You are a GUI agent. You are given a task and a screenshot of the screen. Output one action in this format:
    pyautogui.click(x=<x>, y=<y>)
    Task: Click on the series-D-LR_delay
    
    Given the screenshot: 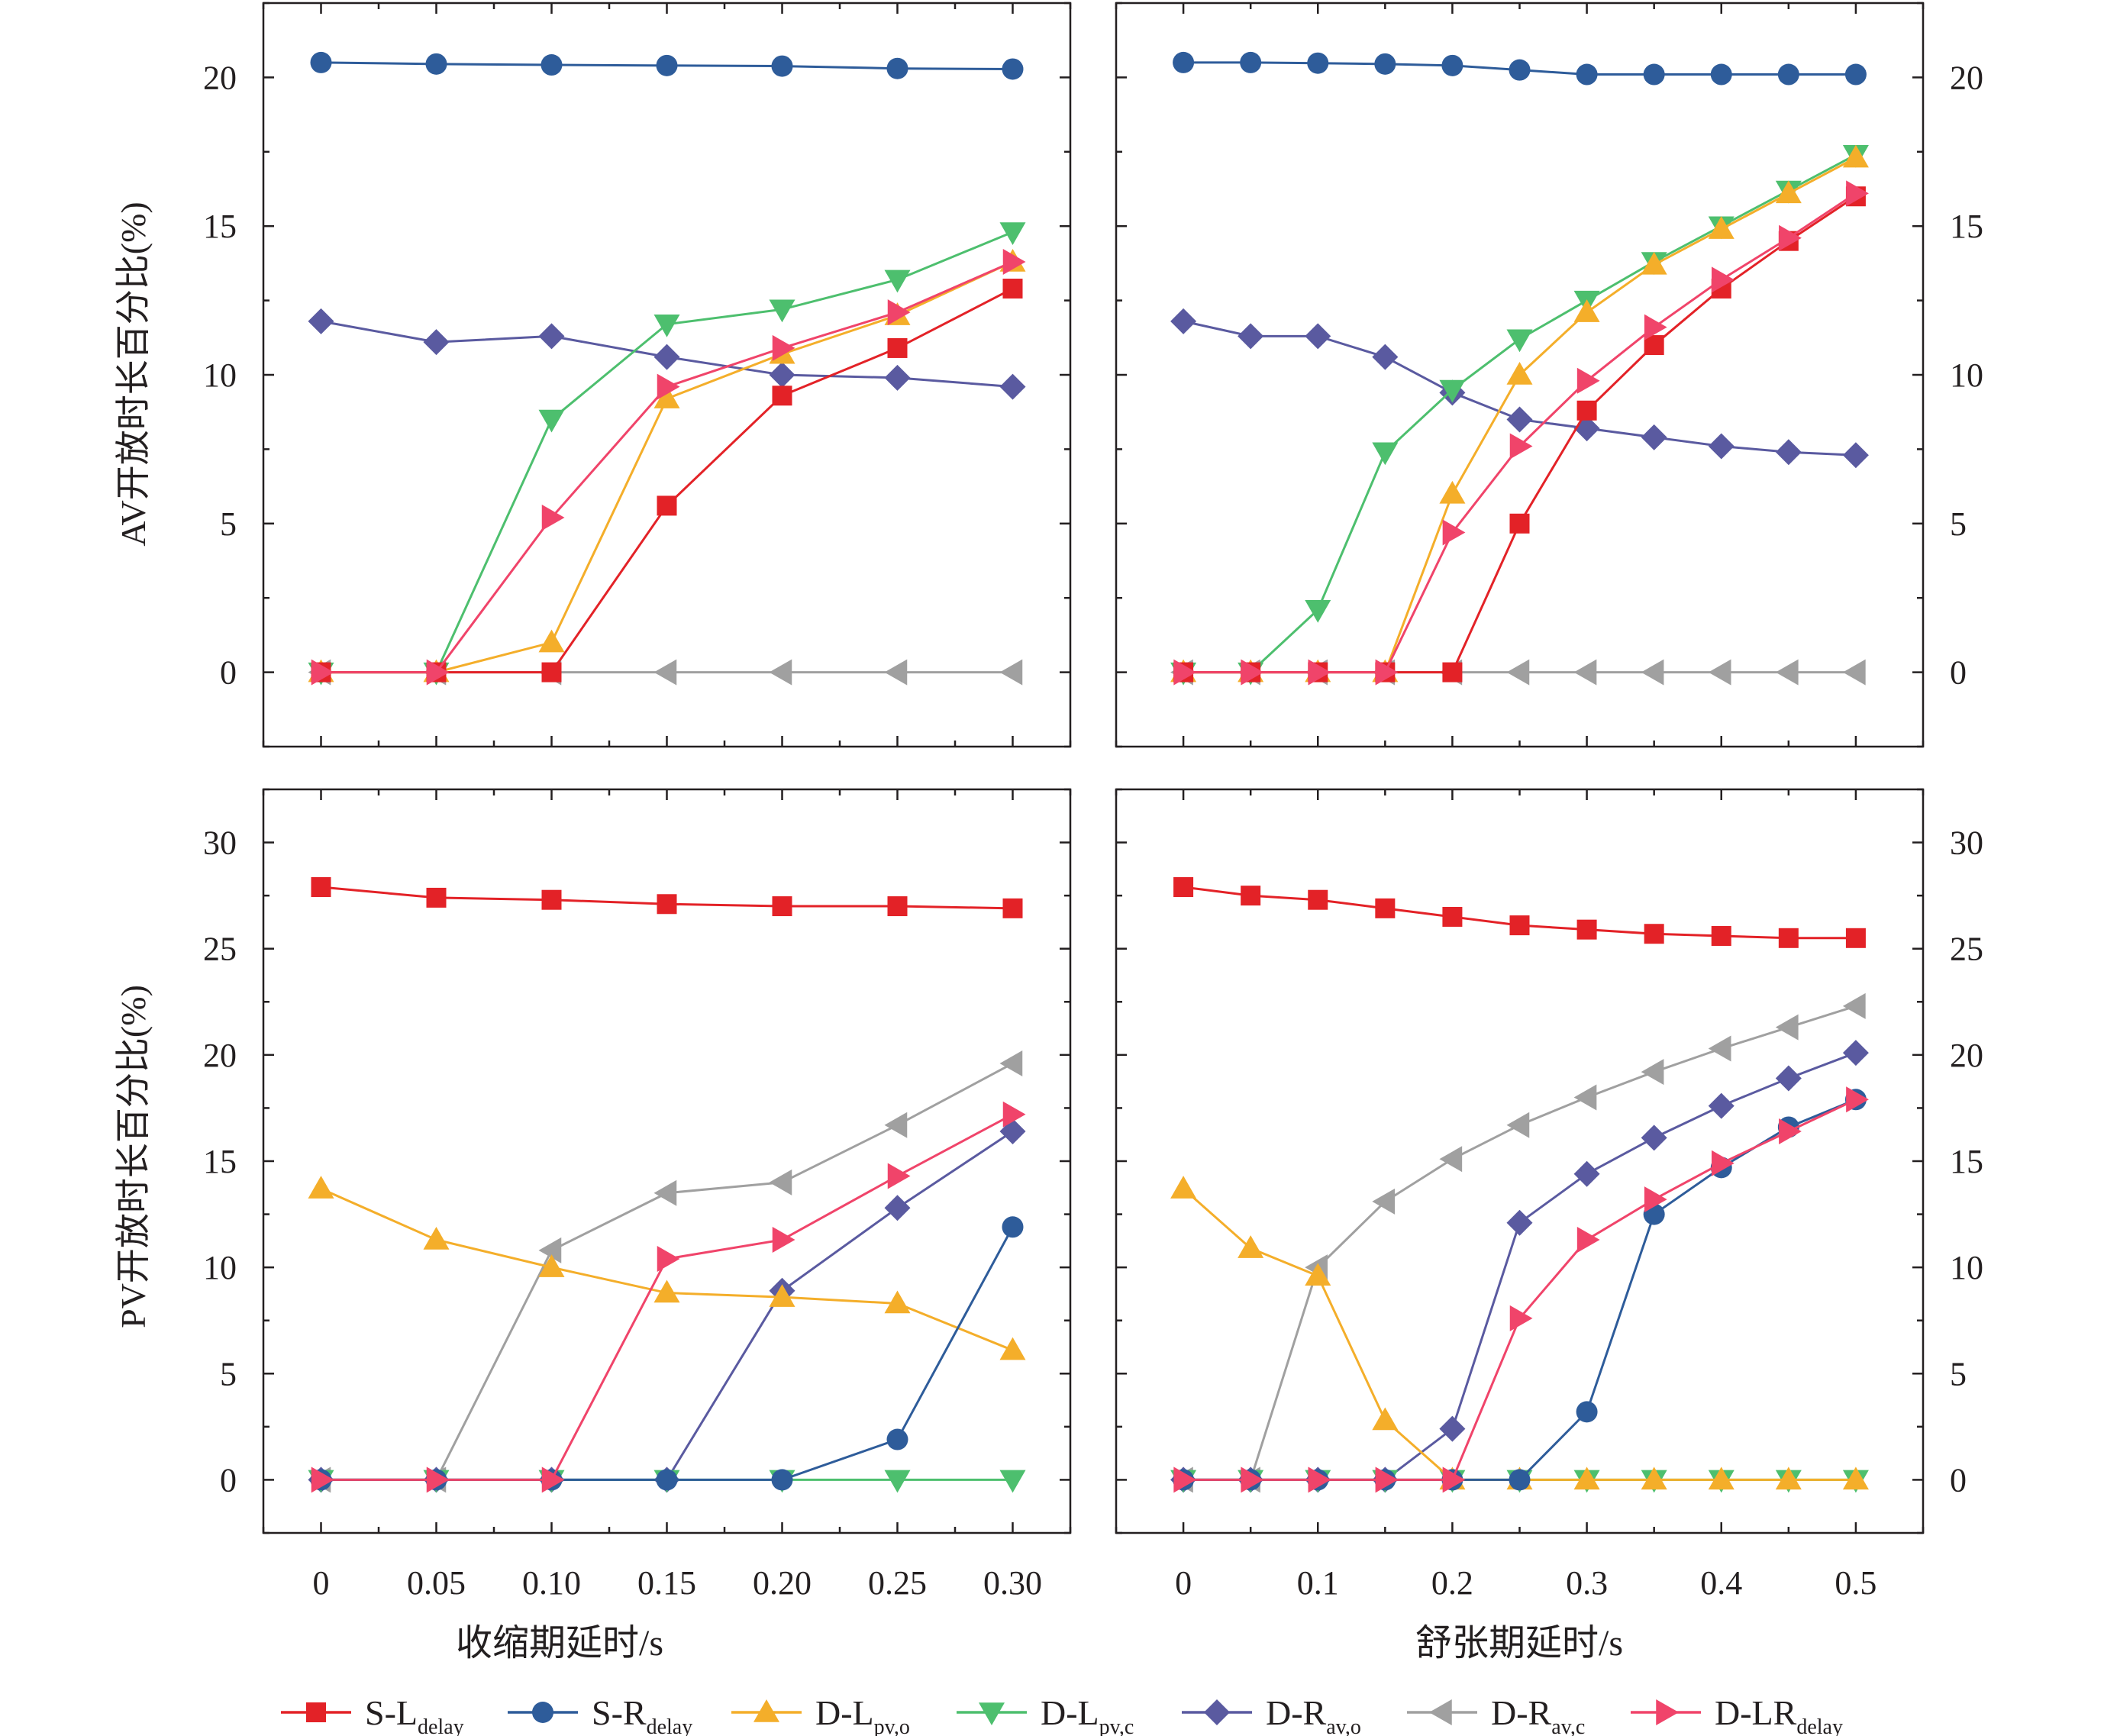 What is the action you would take?
    pyautogui.click(x=1521, y=1289)
    